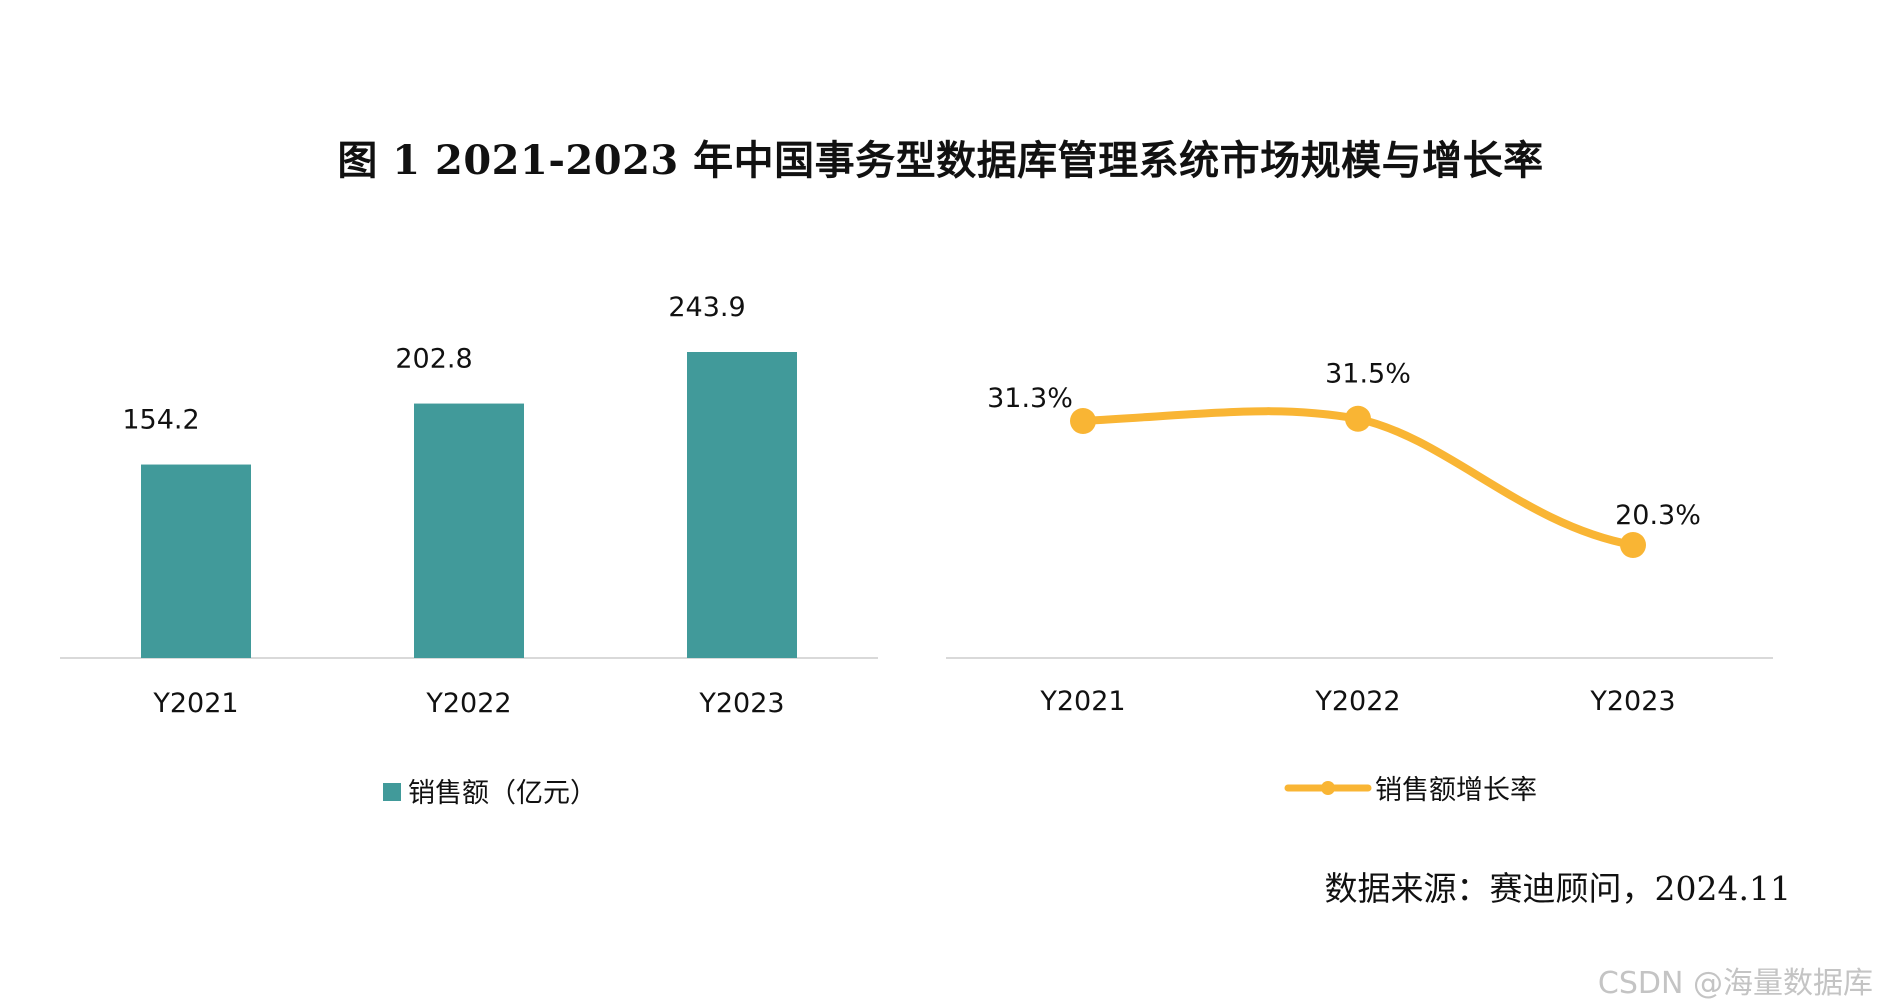  Describe the element at coordinates (1030, 398) in the screenshot. I see `line-value-label-Y2021: 31.3%` at that location.